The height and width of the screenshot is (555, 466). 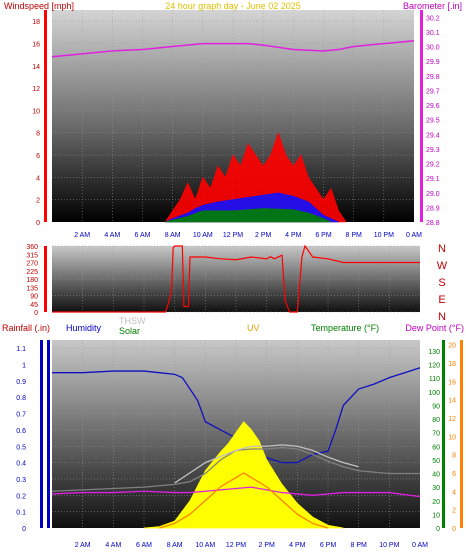 I want to click on ytick-rain-label: 0.4, so click(x=21, y=464).